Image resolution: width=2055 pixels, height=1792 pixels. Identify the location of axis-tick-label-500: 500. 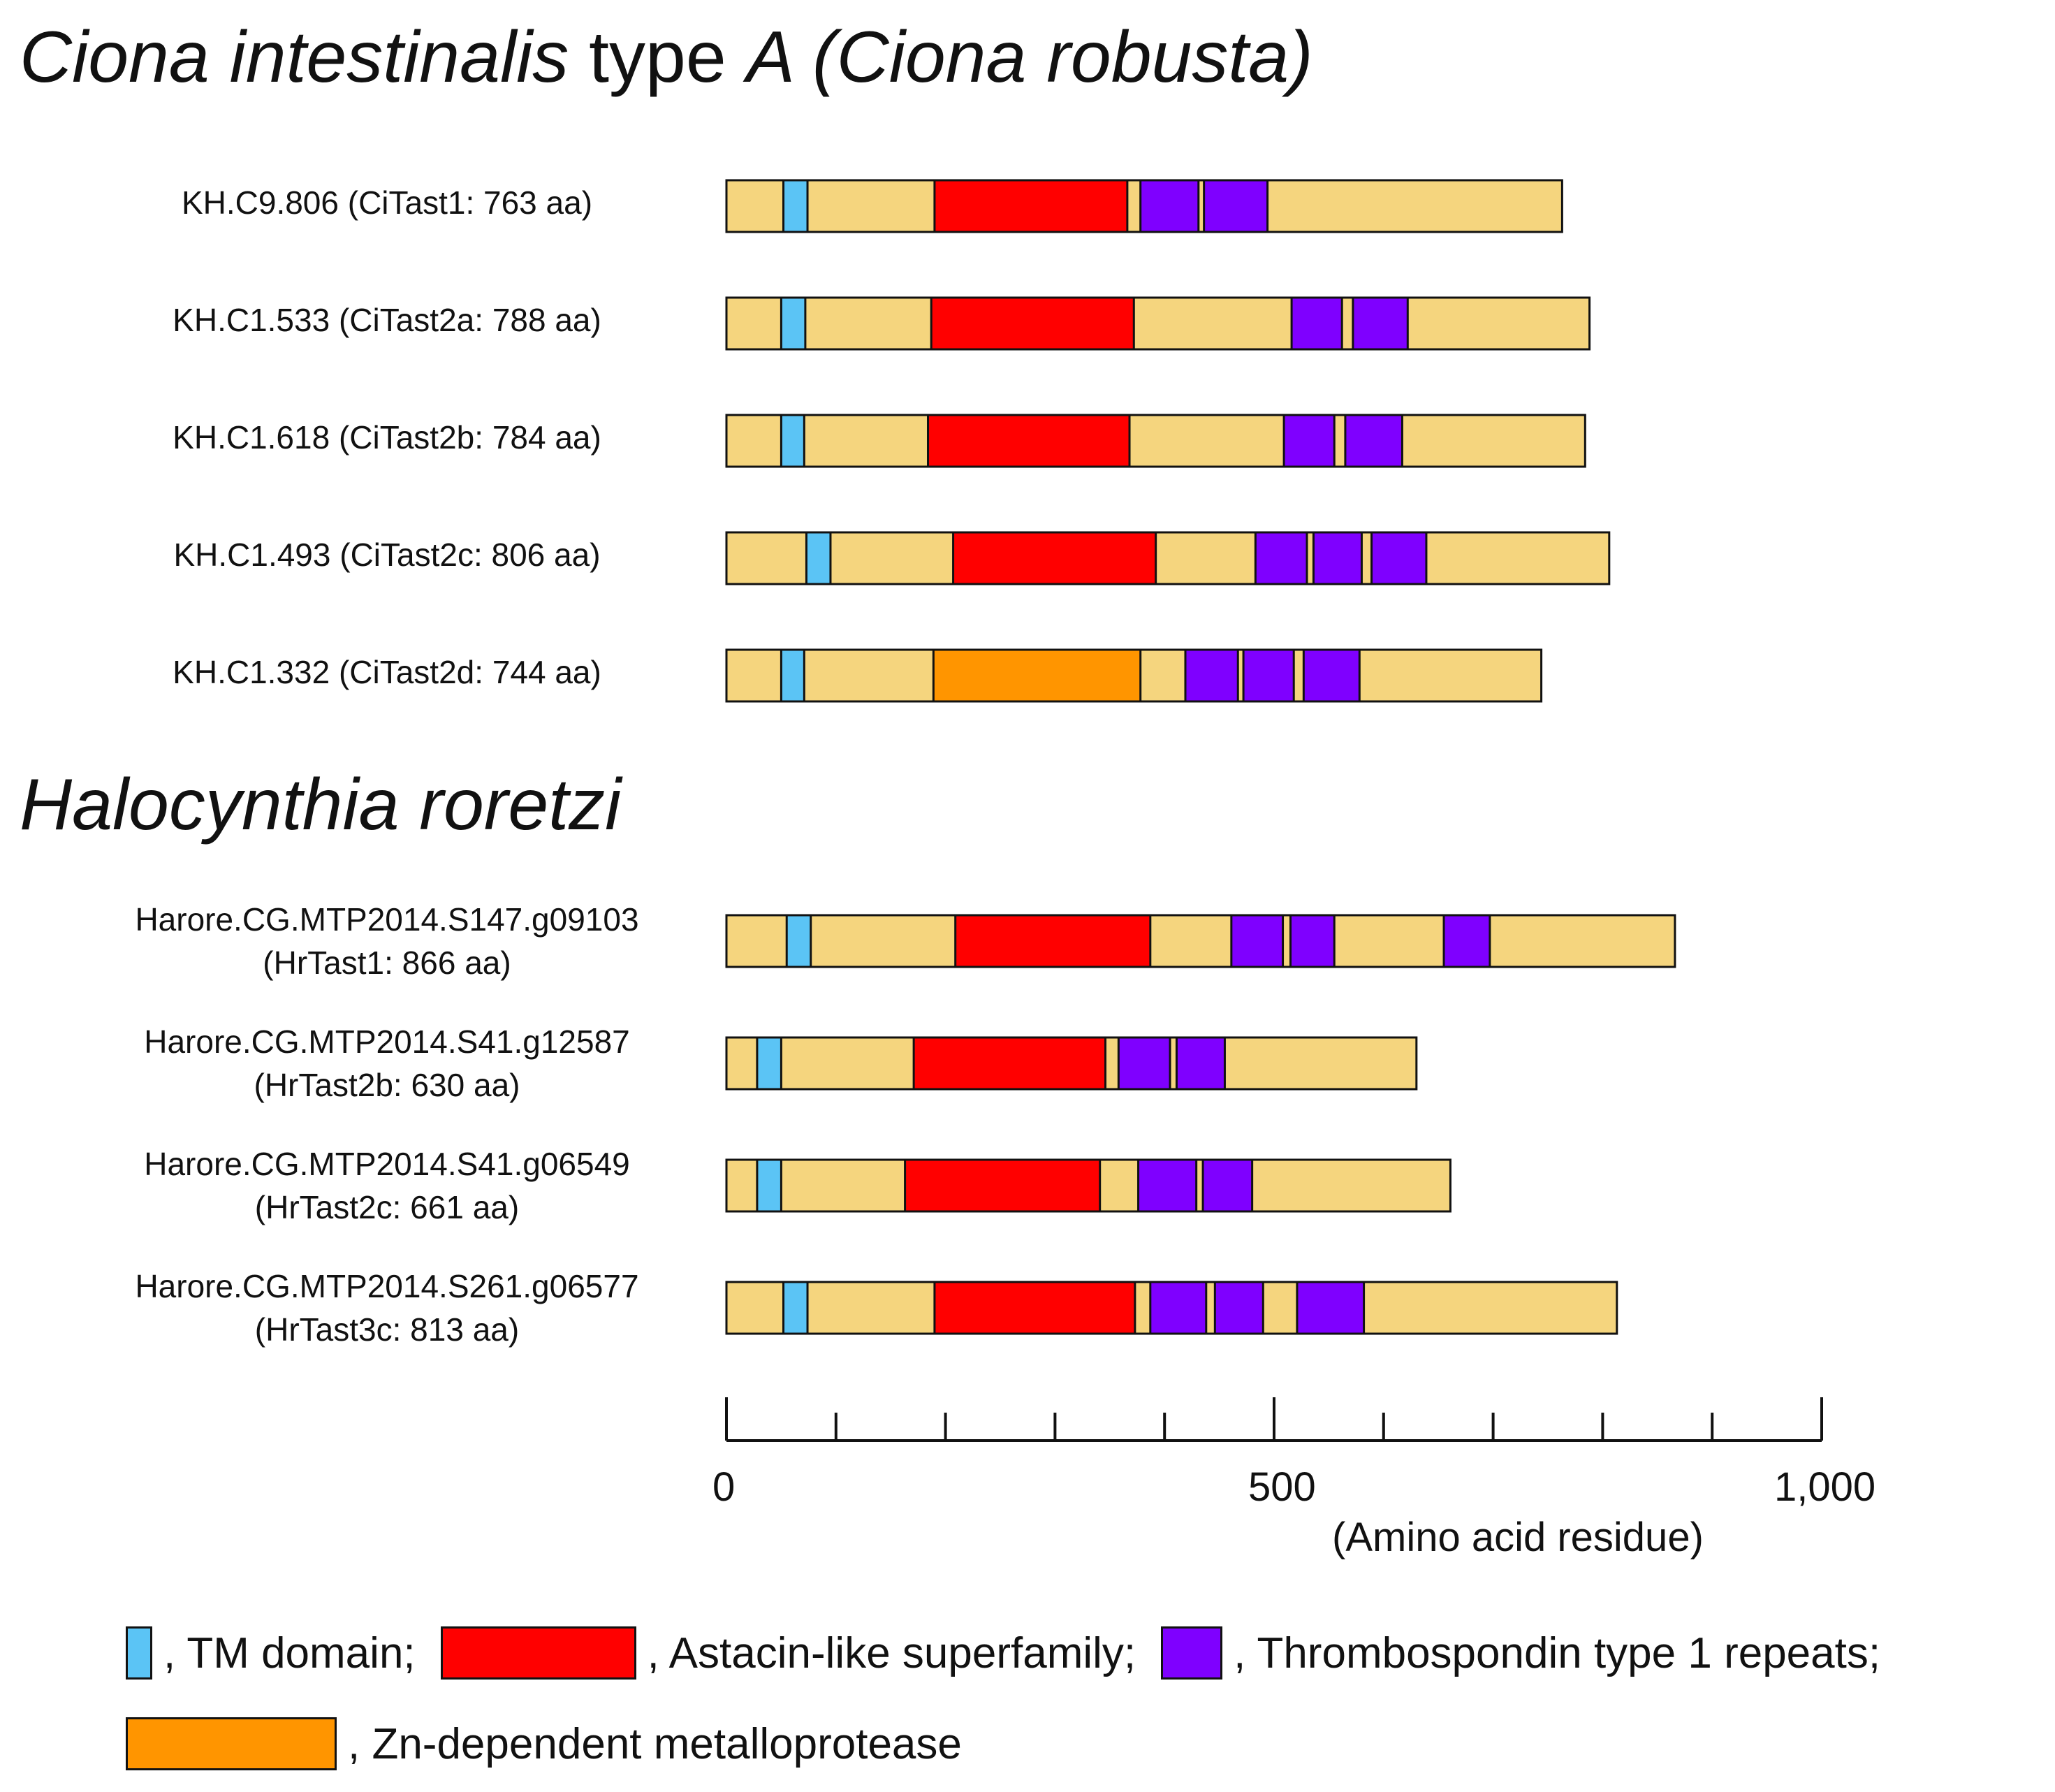
(1282, 1487).